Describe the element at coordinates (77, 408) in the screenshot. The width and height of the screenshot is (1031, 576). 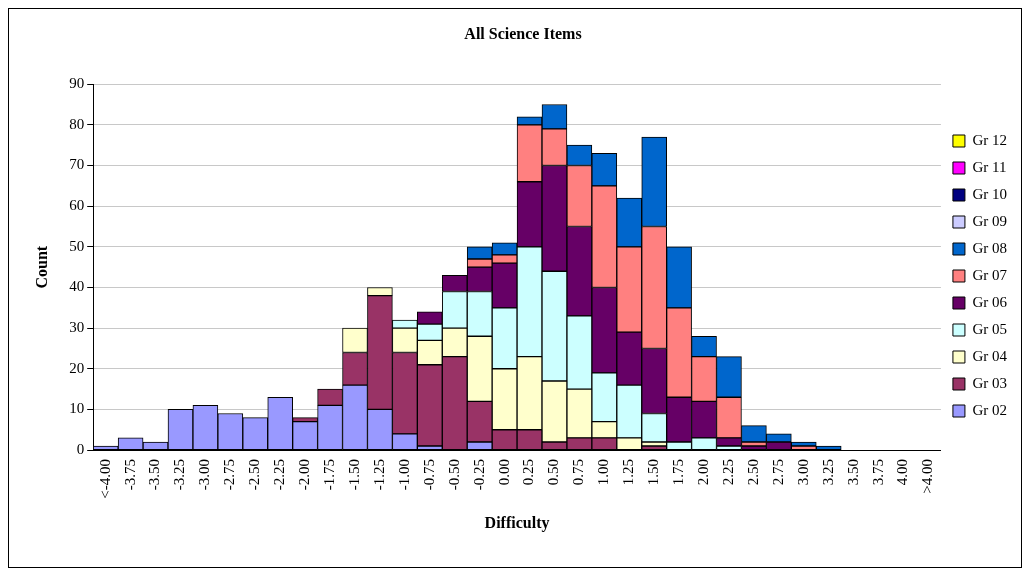
I see `y-tick-label: 10` at that location.